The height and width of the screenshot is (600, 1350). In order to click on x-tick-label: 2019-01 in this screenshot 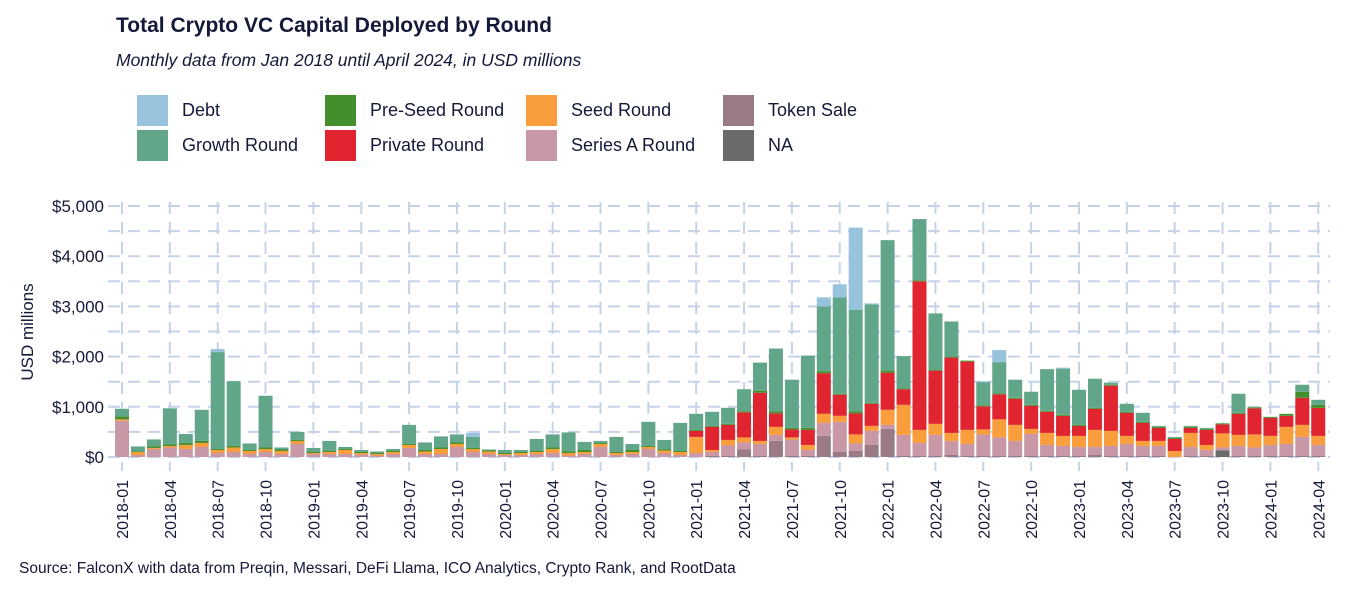, I will do `click(314, 509)`.